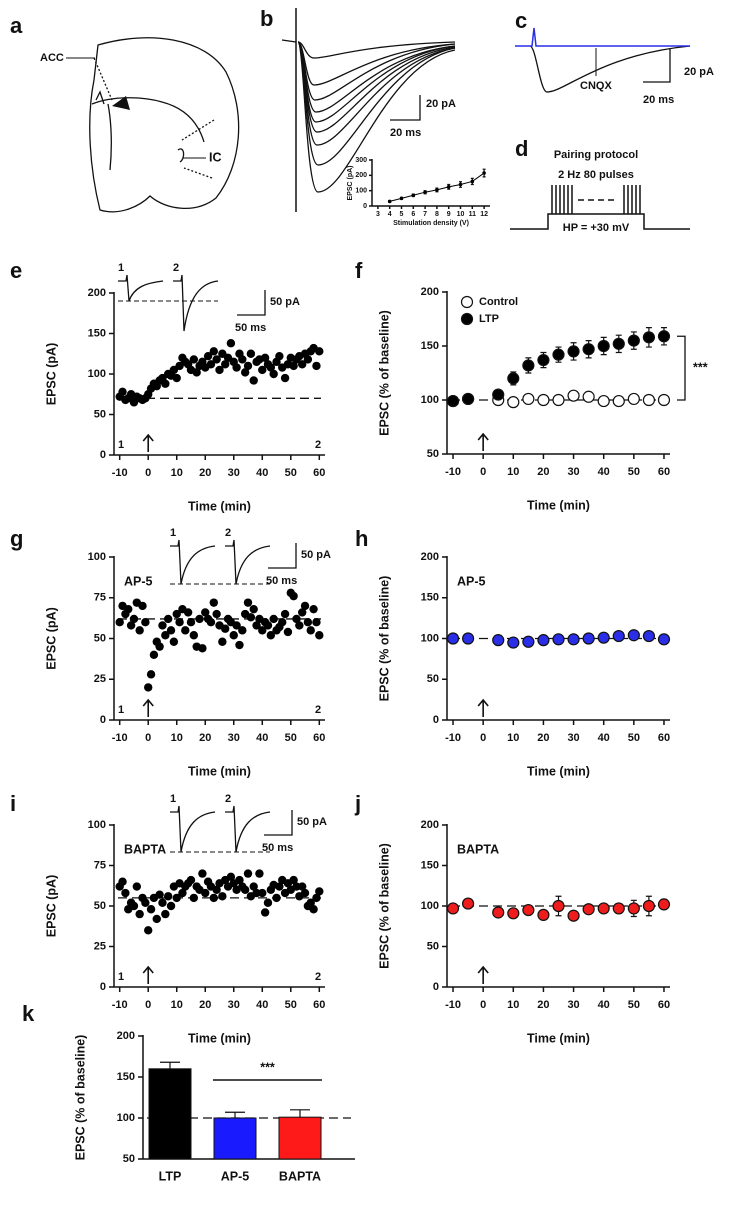 The width and height of the screenshot is (733, 1224). I want to click on x-tick-label: 30, so click(573, 738).